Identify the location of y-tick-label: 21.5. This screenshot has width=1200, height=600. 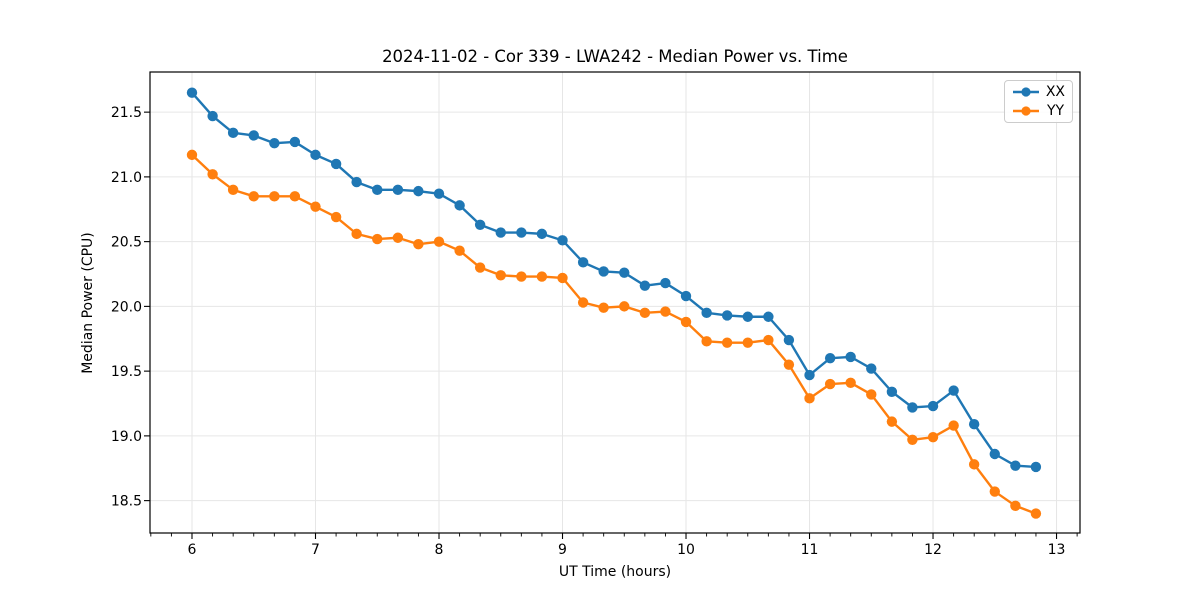
(126, 113).